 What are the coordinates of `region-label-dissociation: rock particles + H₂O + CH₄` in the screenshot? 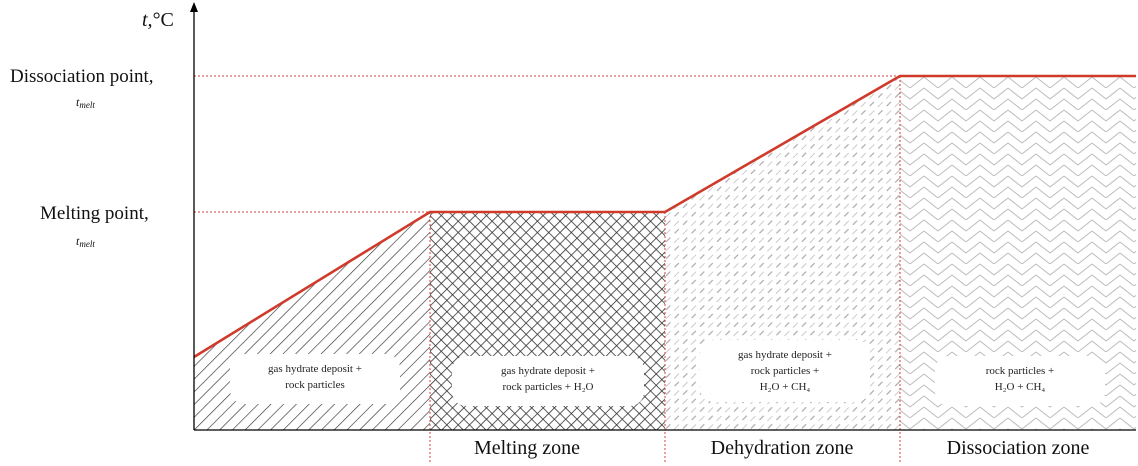 It's located at (1020, 381).